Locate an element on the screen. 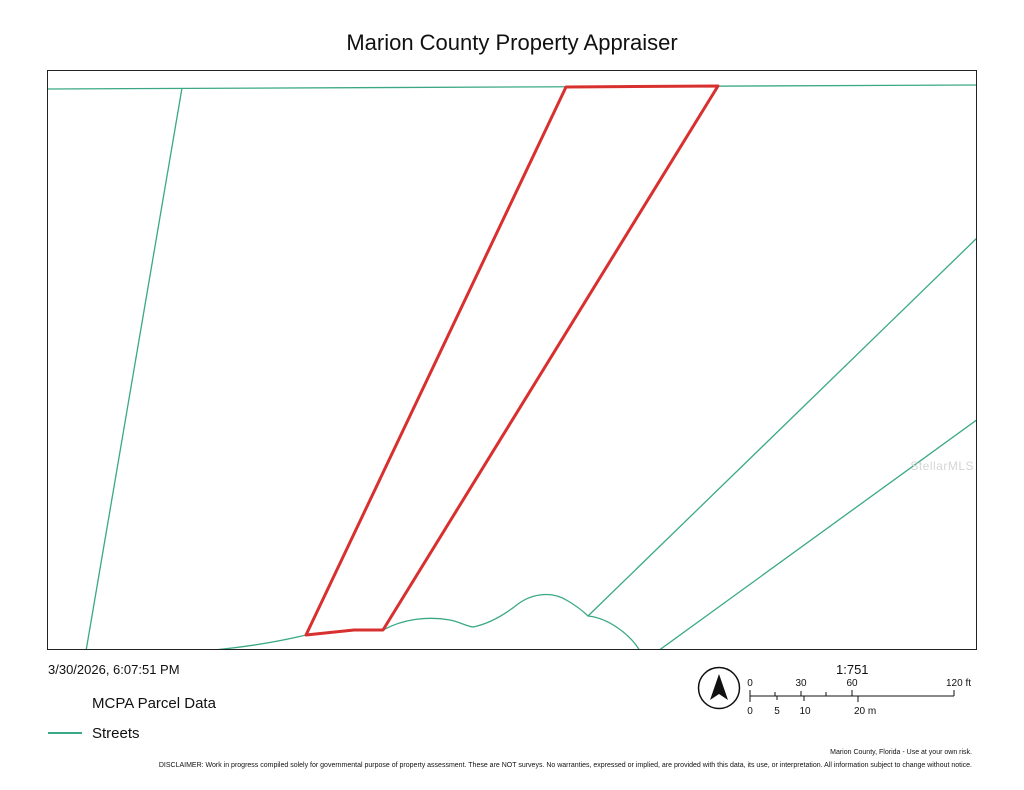 This screenshot has width=1024, height=790. scale-bar-line is located at coordinates (852, 696).